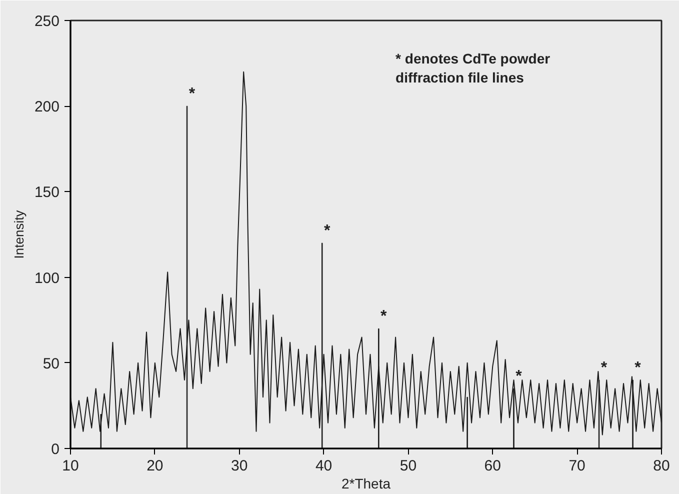 The image size is (679, 494). What do you see at coordinates (51, 363) in the screenshot?
I see `y-tick-label: 50` at bounding box center [51, 363].